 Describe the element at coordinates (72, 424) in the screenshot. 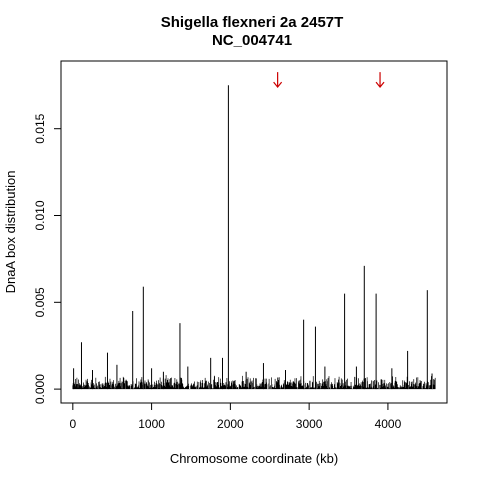

I see `x-tick-label: 0` at that location.